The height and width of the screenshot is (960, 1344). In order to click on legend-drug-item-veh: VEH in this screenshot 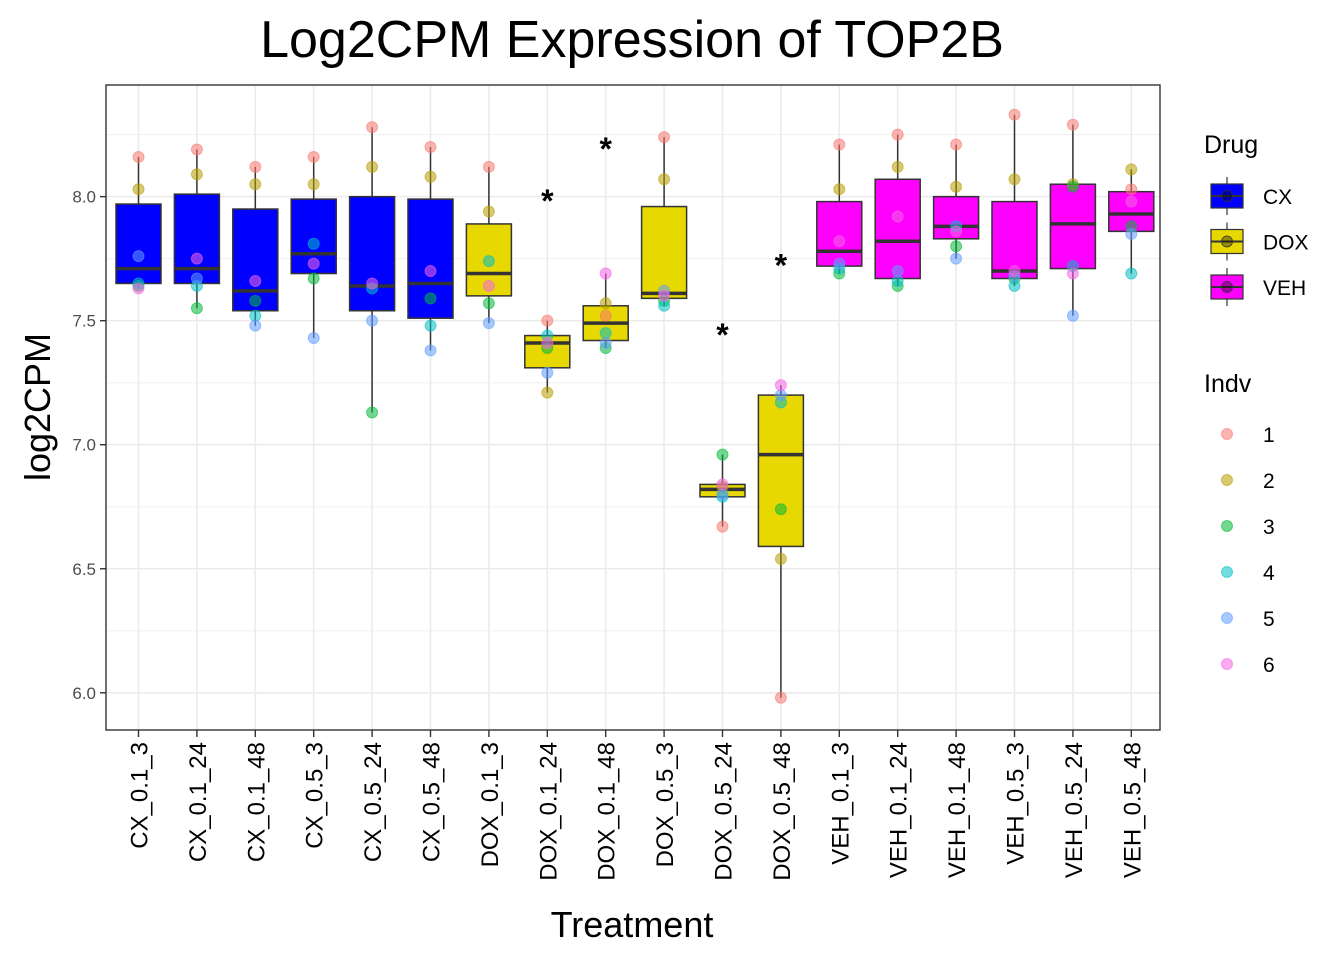, I will do `click(1258, 287)`.